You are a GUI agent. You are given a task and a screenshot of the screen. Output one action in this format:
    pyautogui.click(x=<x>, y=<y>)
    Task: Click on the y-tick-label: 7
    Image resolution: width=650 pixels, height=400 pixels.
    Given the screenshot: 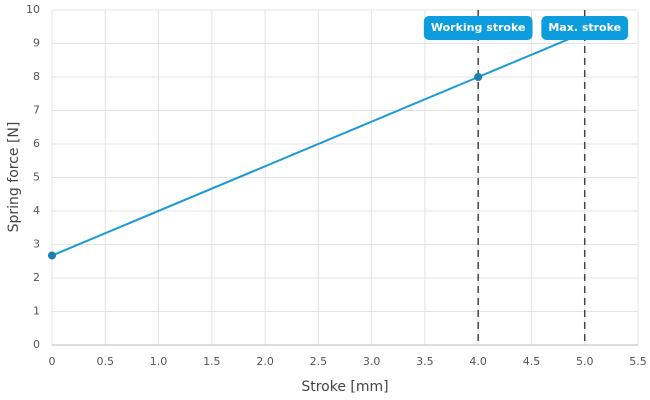 What is the action you would take?
    pyautogui.click(x=36, y=110)
    